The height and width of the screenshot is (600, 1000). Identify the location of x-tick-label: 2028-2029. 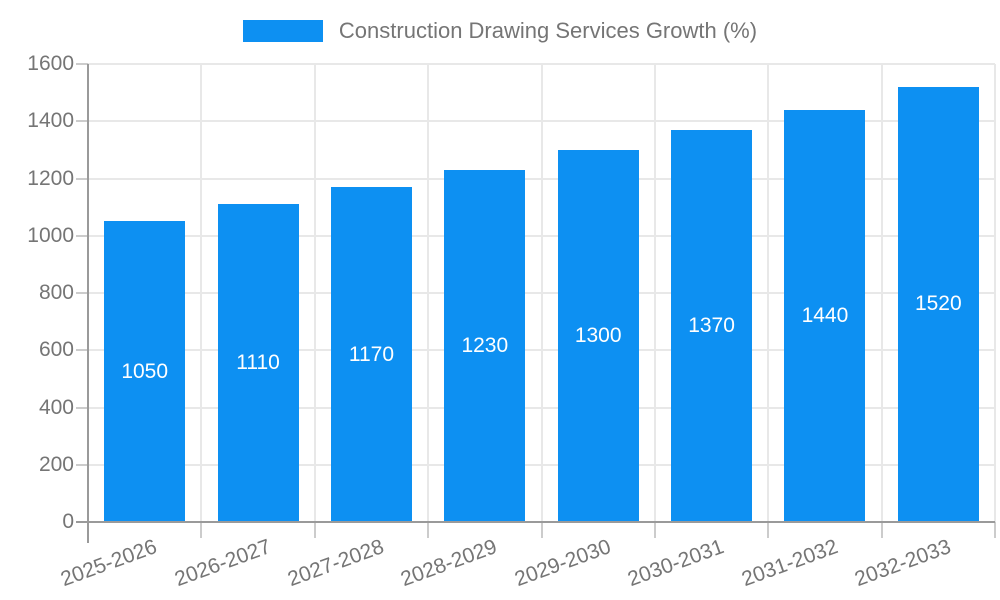
(449, 563).